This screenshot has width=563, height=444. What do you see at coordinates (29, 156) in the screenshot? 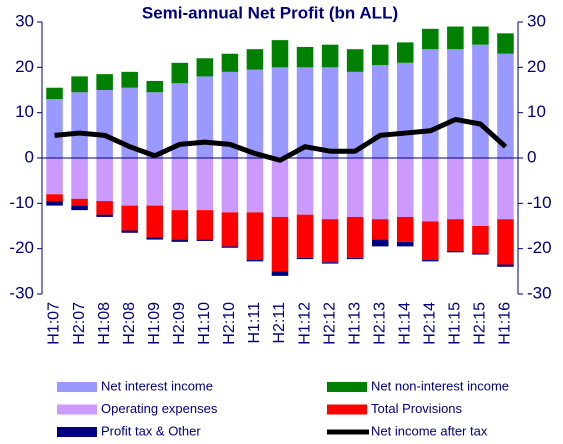
I see `y-tick-label: 0` at bounding box center [29, 156].